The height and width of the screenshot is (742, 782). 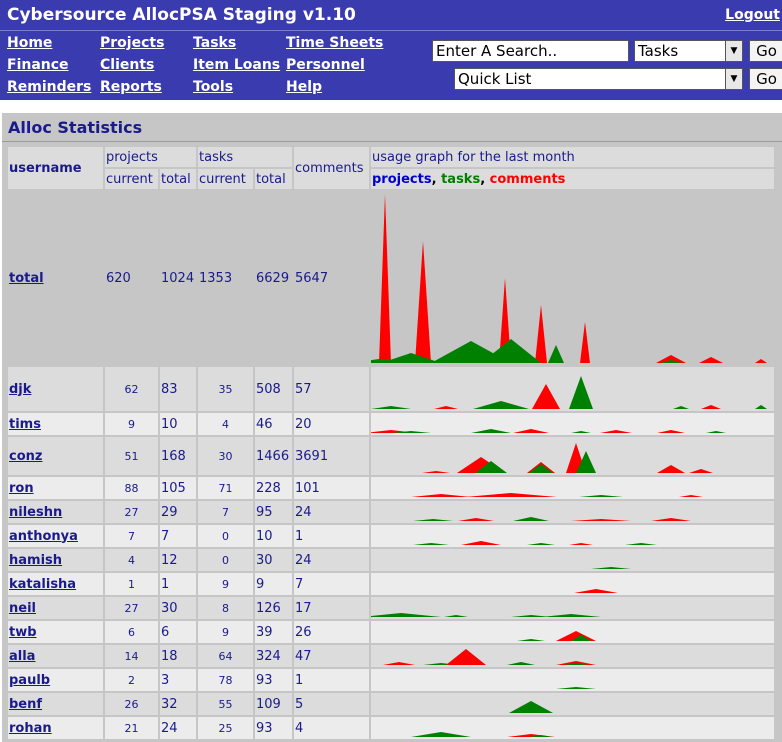 What do you see at coordinates (331, 424) in the screenshot?
I see `comments-cell: 20` at bounding box center [331, 424].